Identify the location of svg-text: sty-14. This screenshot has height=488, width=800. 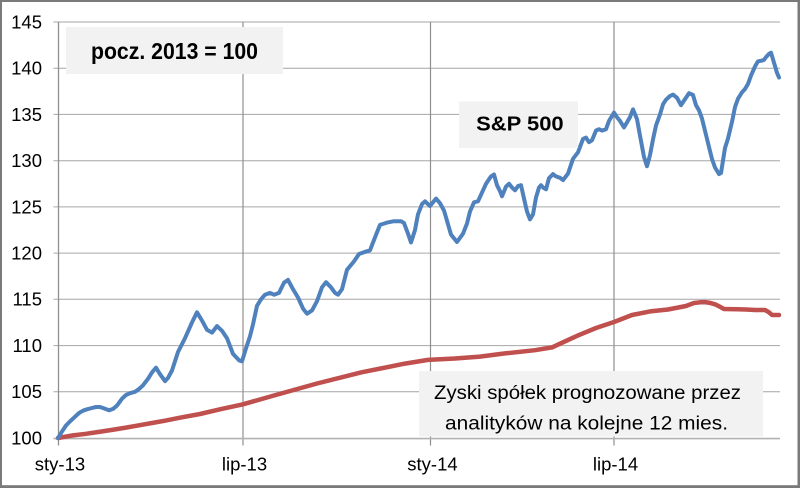
(432, 463).